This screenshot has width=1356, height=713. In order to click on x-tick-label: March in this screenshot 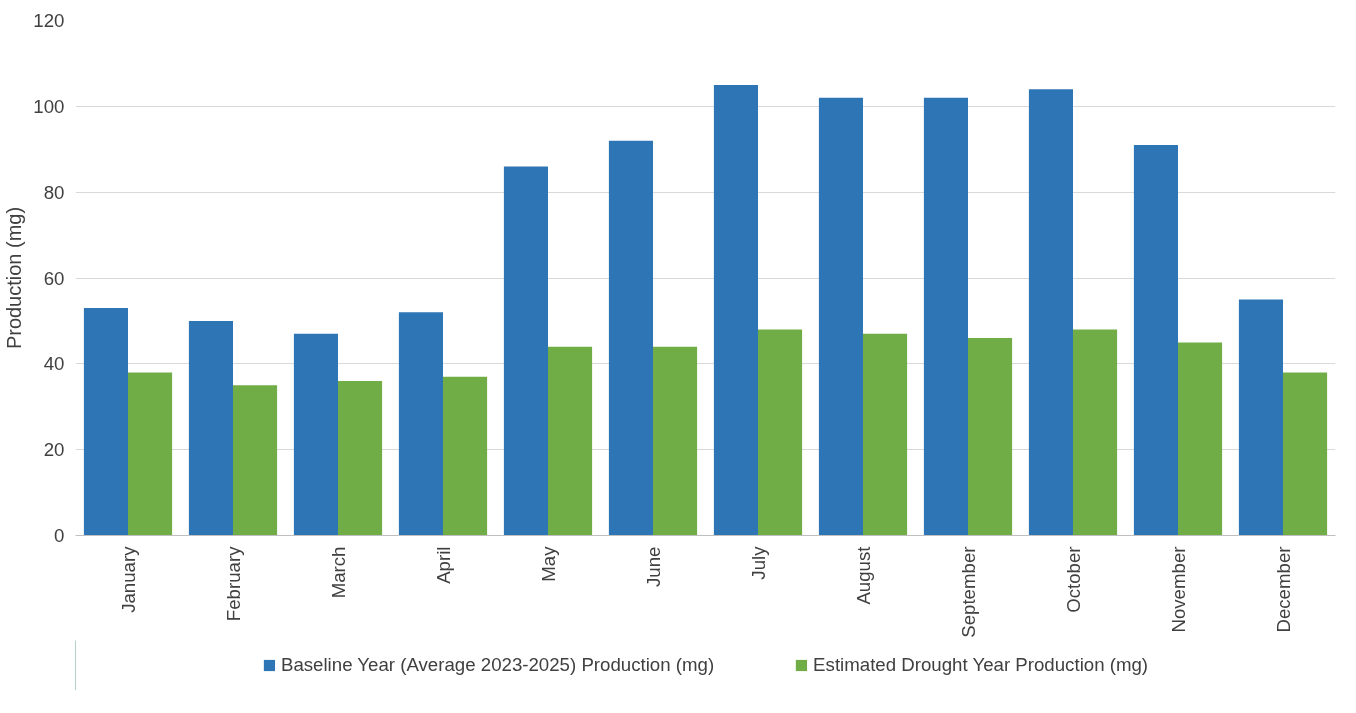, I will do `click(338, 572)`.